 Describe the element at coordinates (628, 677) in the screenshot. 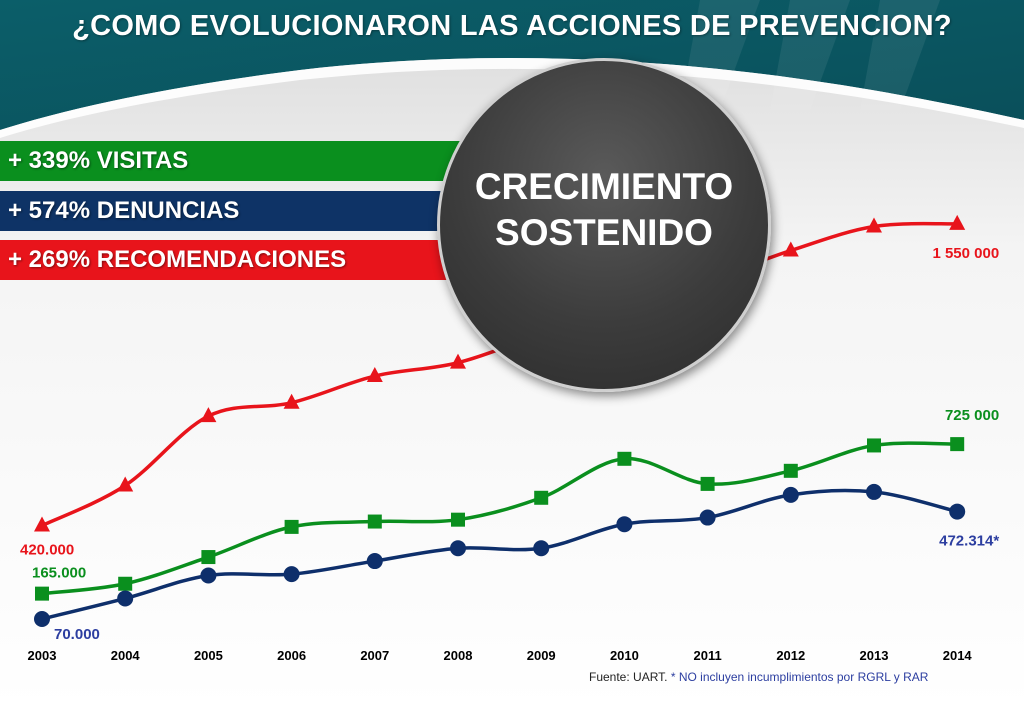

I see `footnote-source: Fuente: UART.` at that location.